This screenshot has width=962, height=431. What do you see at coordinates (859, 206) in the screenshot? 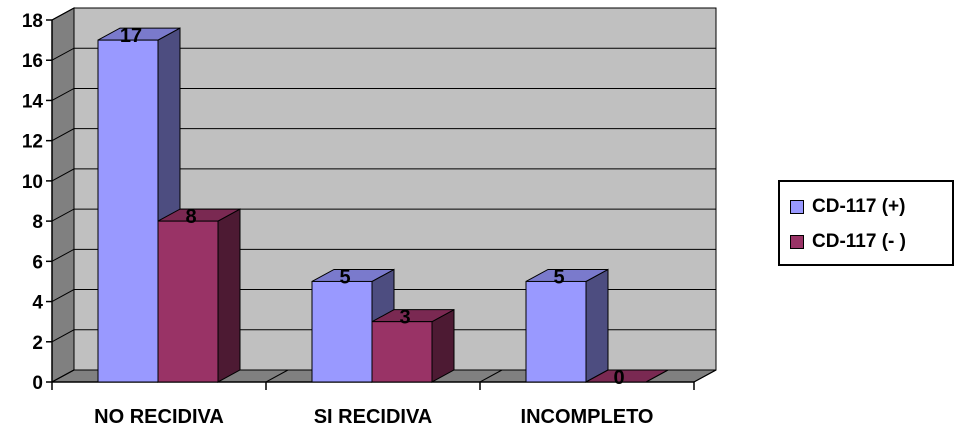
I see `legend-label-series-1: CD-117 (+)` at bounding box center [859, 206].